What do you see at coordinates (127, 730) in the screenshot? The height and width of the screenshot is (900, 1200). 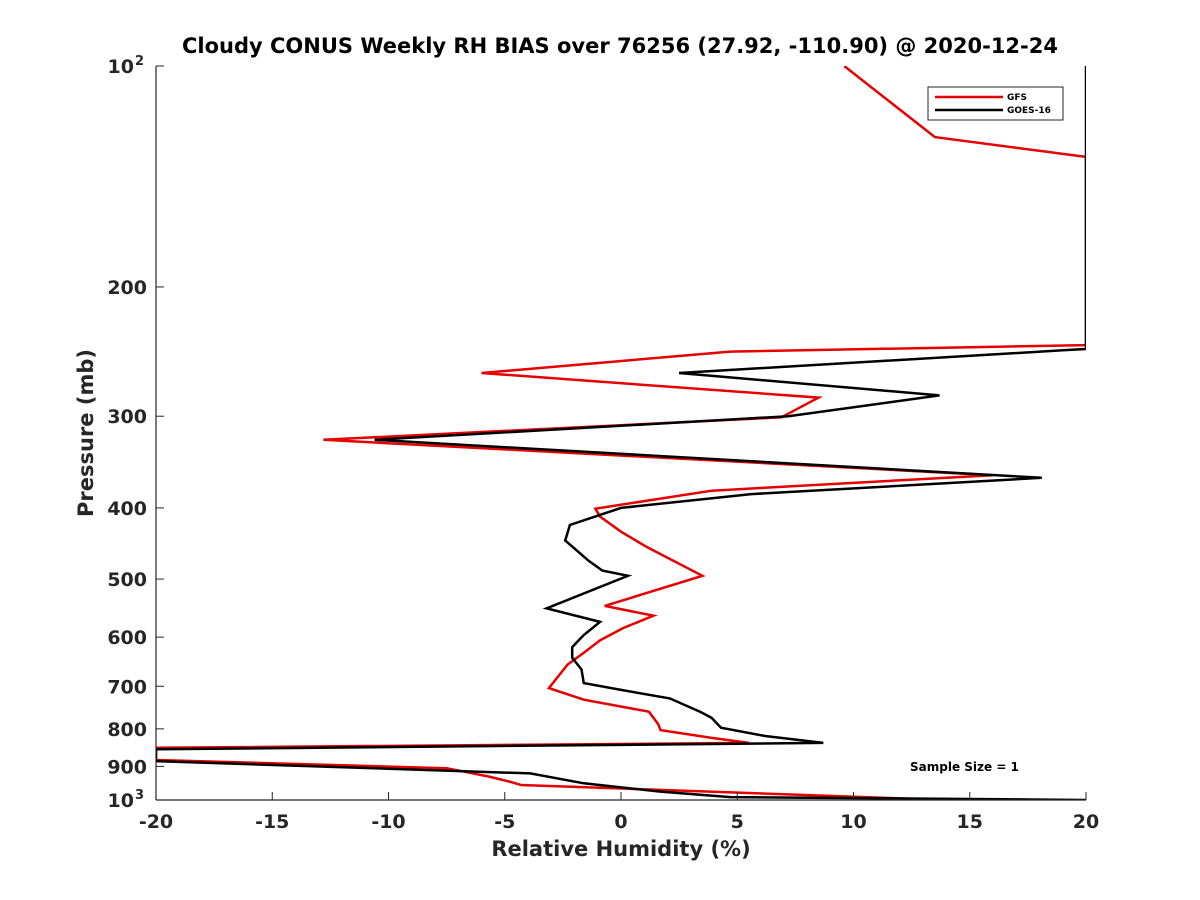 I see `y-tick-label: 800` at bounding box center [127, 730].